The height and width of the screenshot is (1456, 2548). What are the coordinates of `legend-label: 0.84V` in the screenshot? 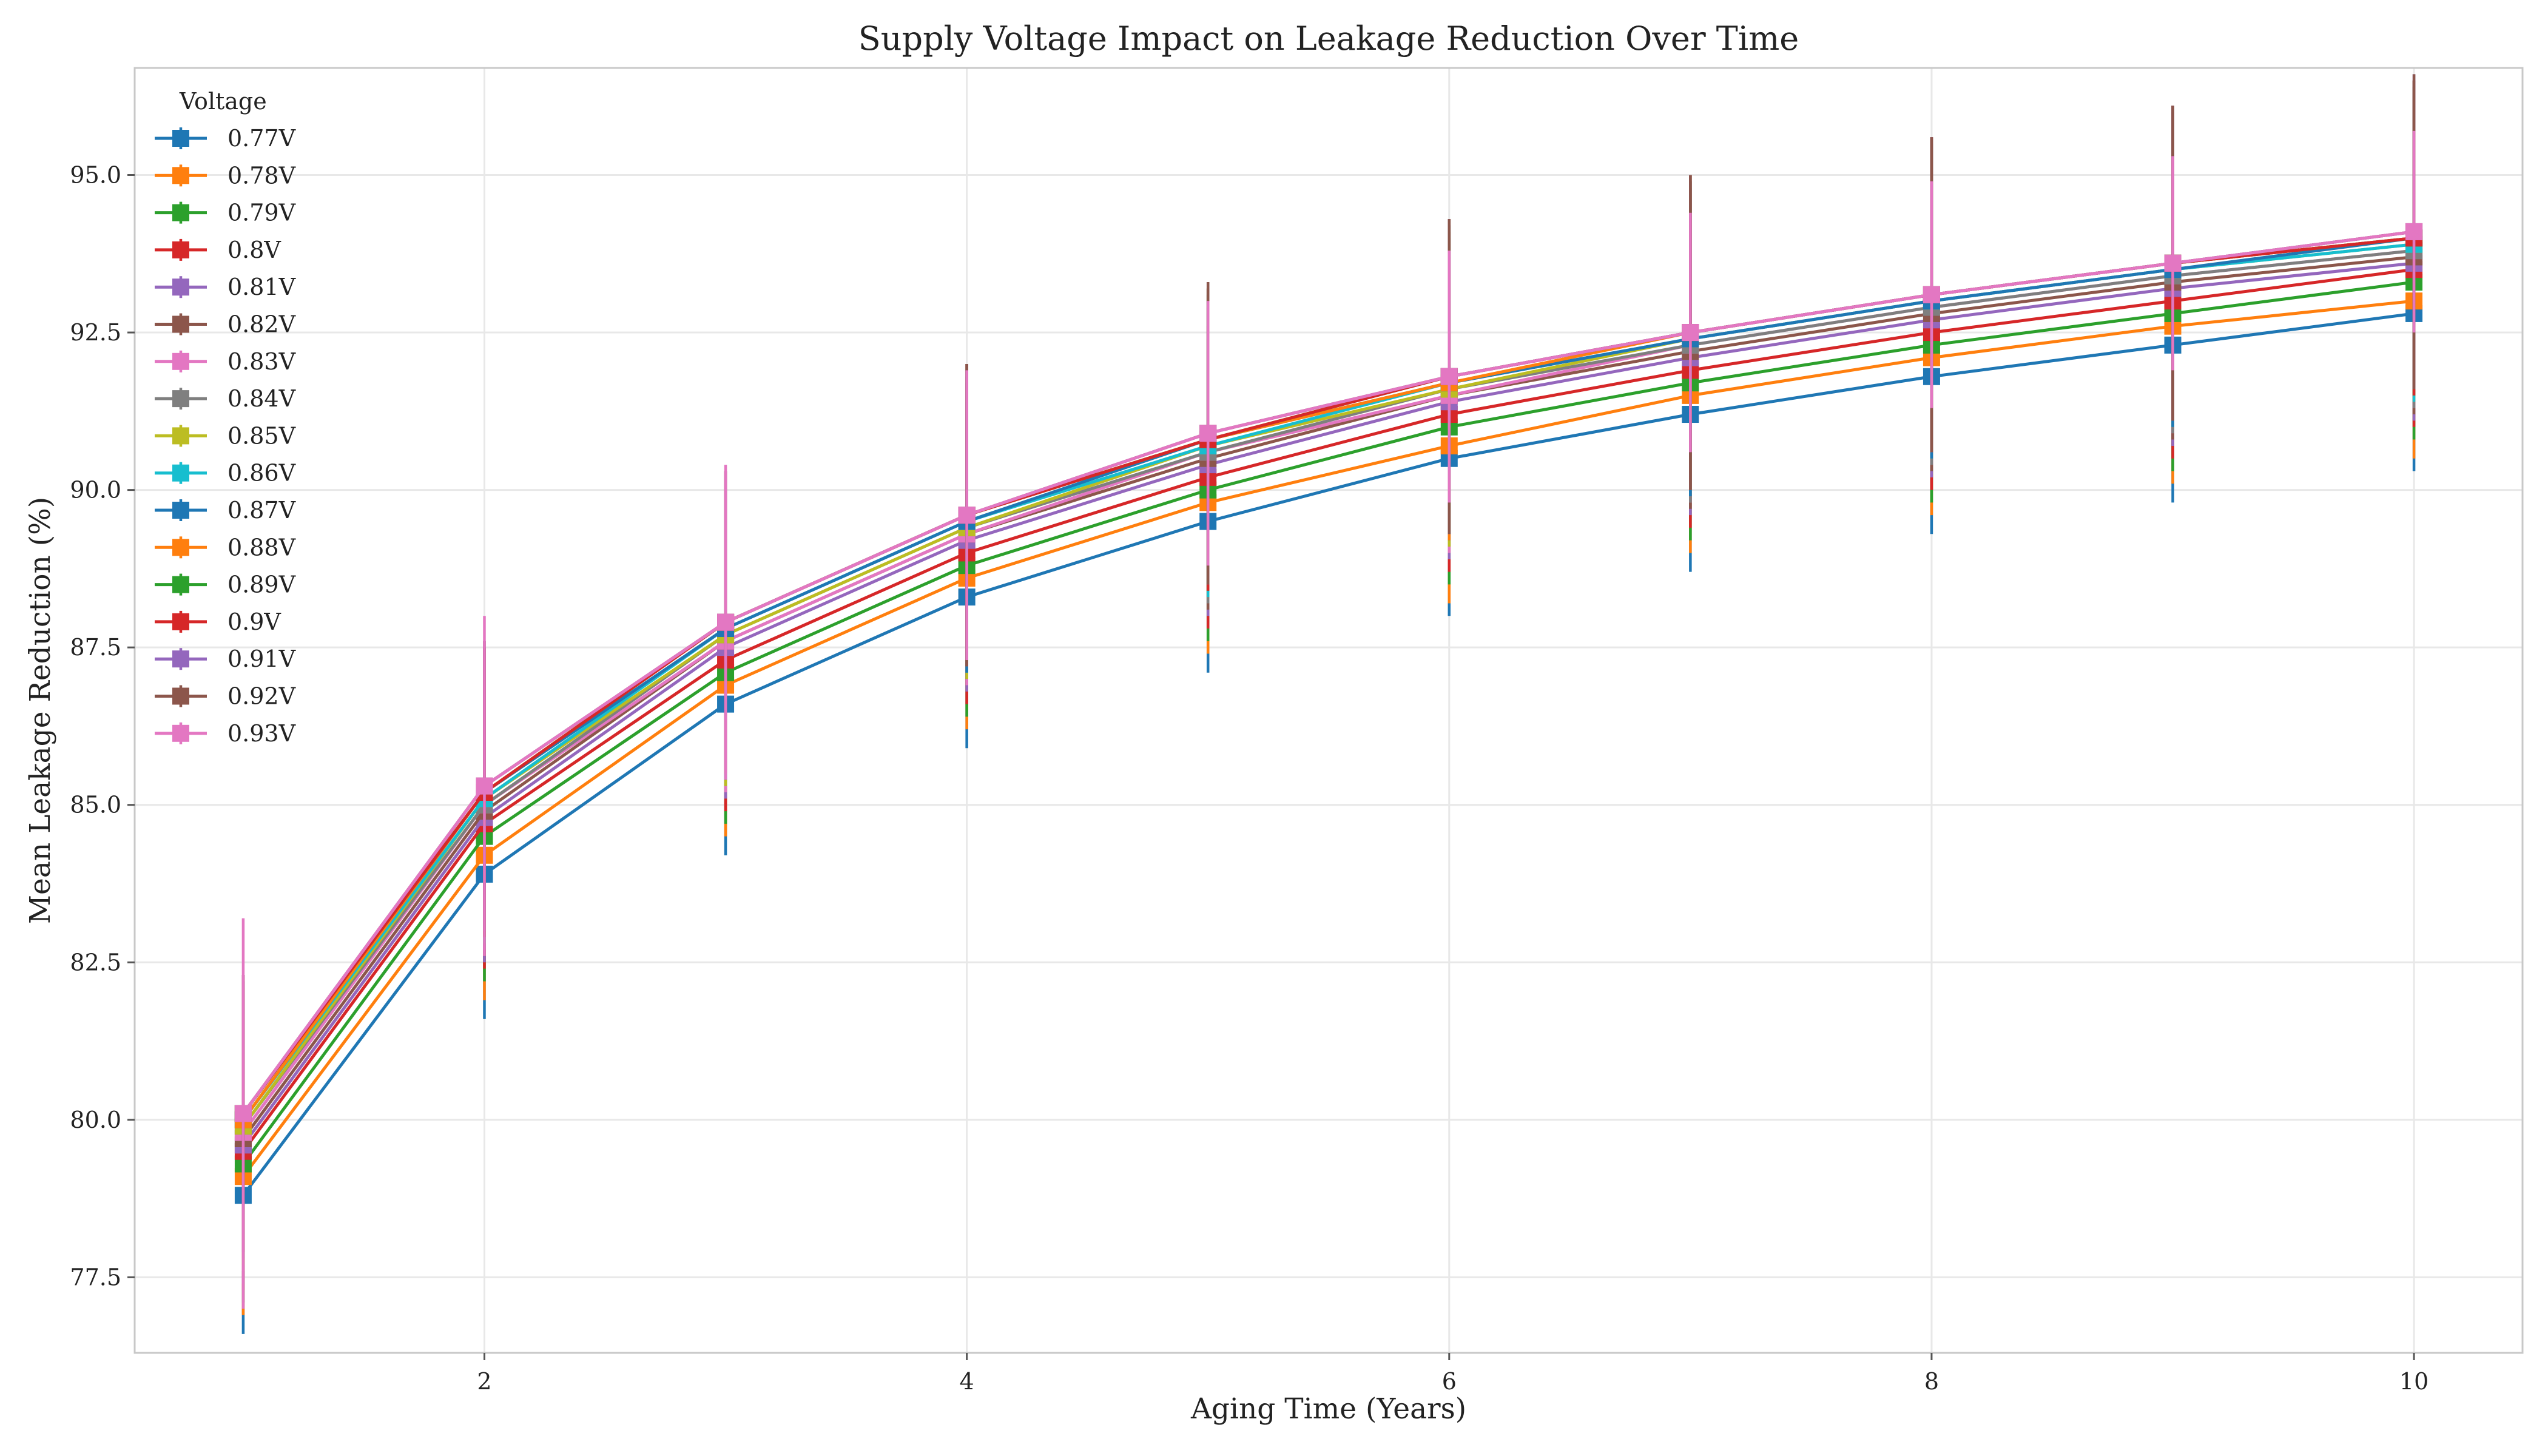 It's located at (262, 398).